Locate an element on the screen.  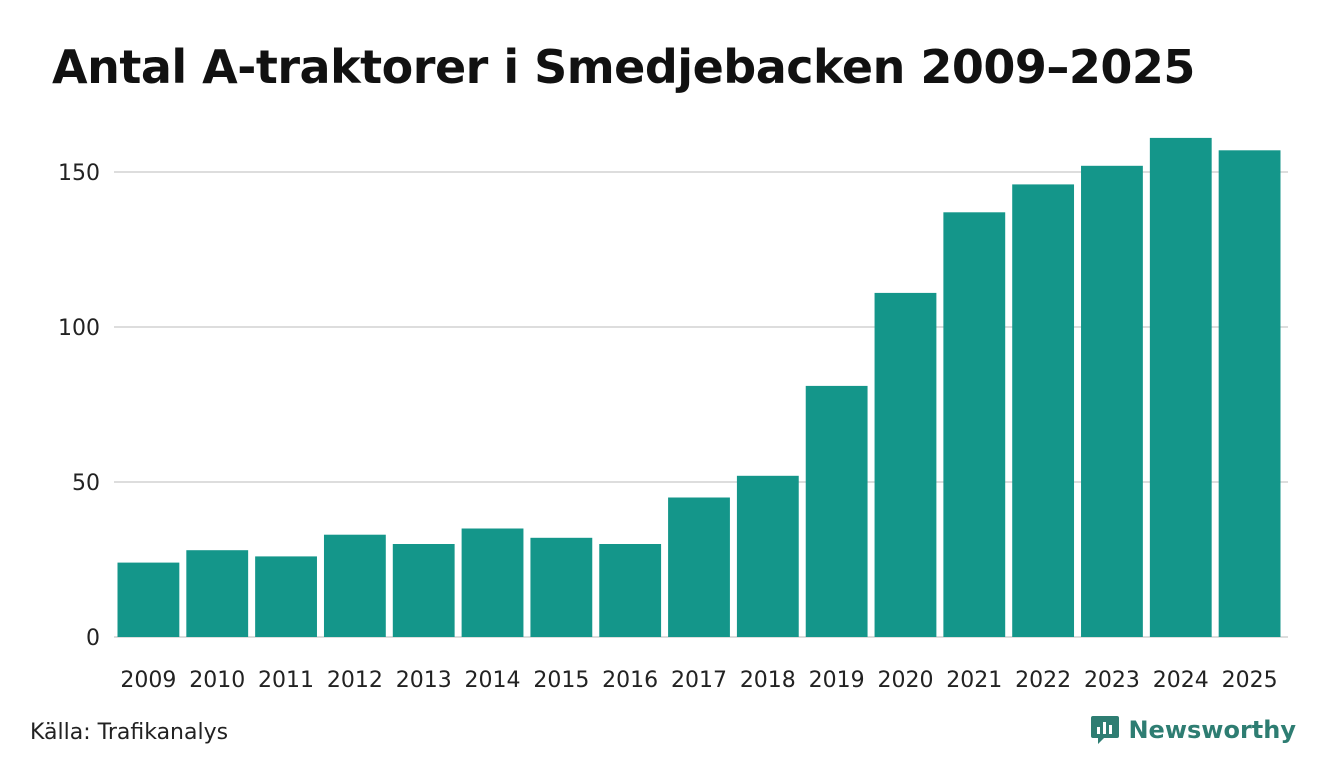
x-tick-label: 2014 is located at coordinates (493, 680).